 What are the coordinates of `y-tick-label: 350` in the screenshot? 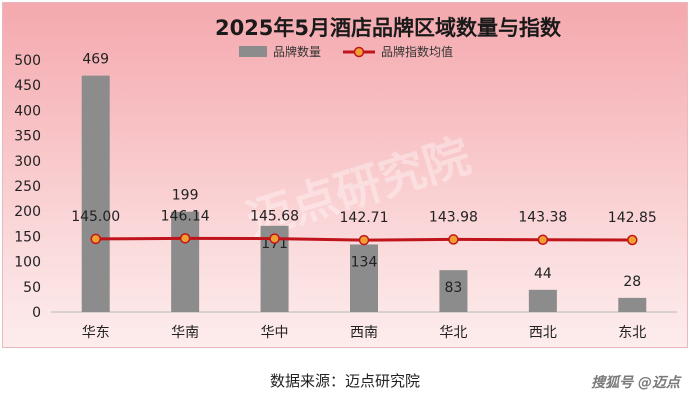 It's located at (27, 137).